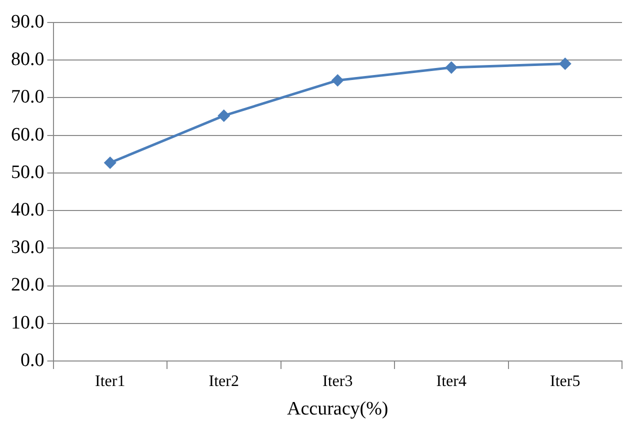  Describe the element at coordinates (27, 59) in the screenshot. I see `y-tick-label: 80.0` at that location.